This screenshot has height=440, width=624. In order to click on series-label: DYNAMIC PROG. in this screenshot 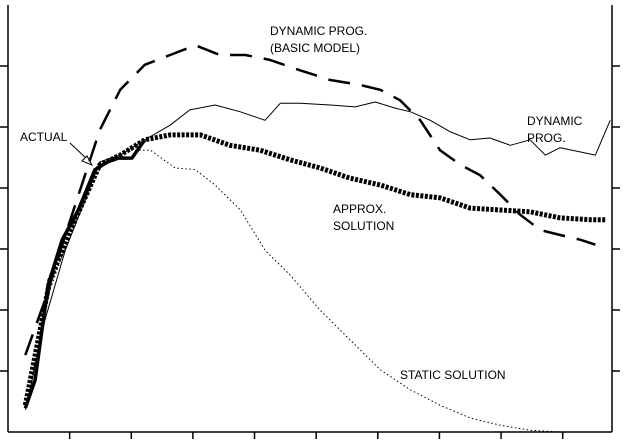, I will do `click(318, 31)`.